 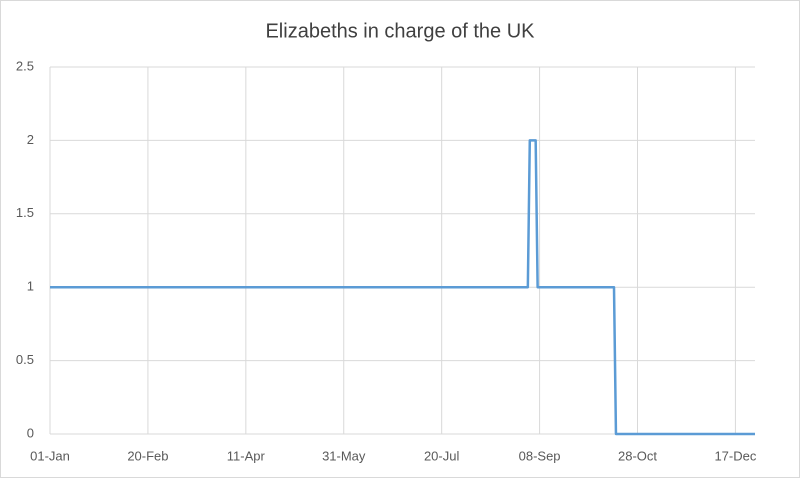 What do you see at coordinates (25, 212) in the screenshot?
I see `y-tick-label: 1.5` at bounding box center [25, 212].